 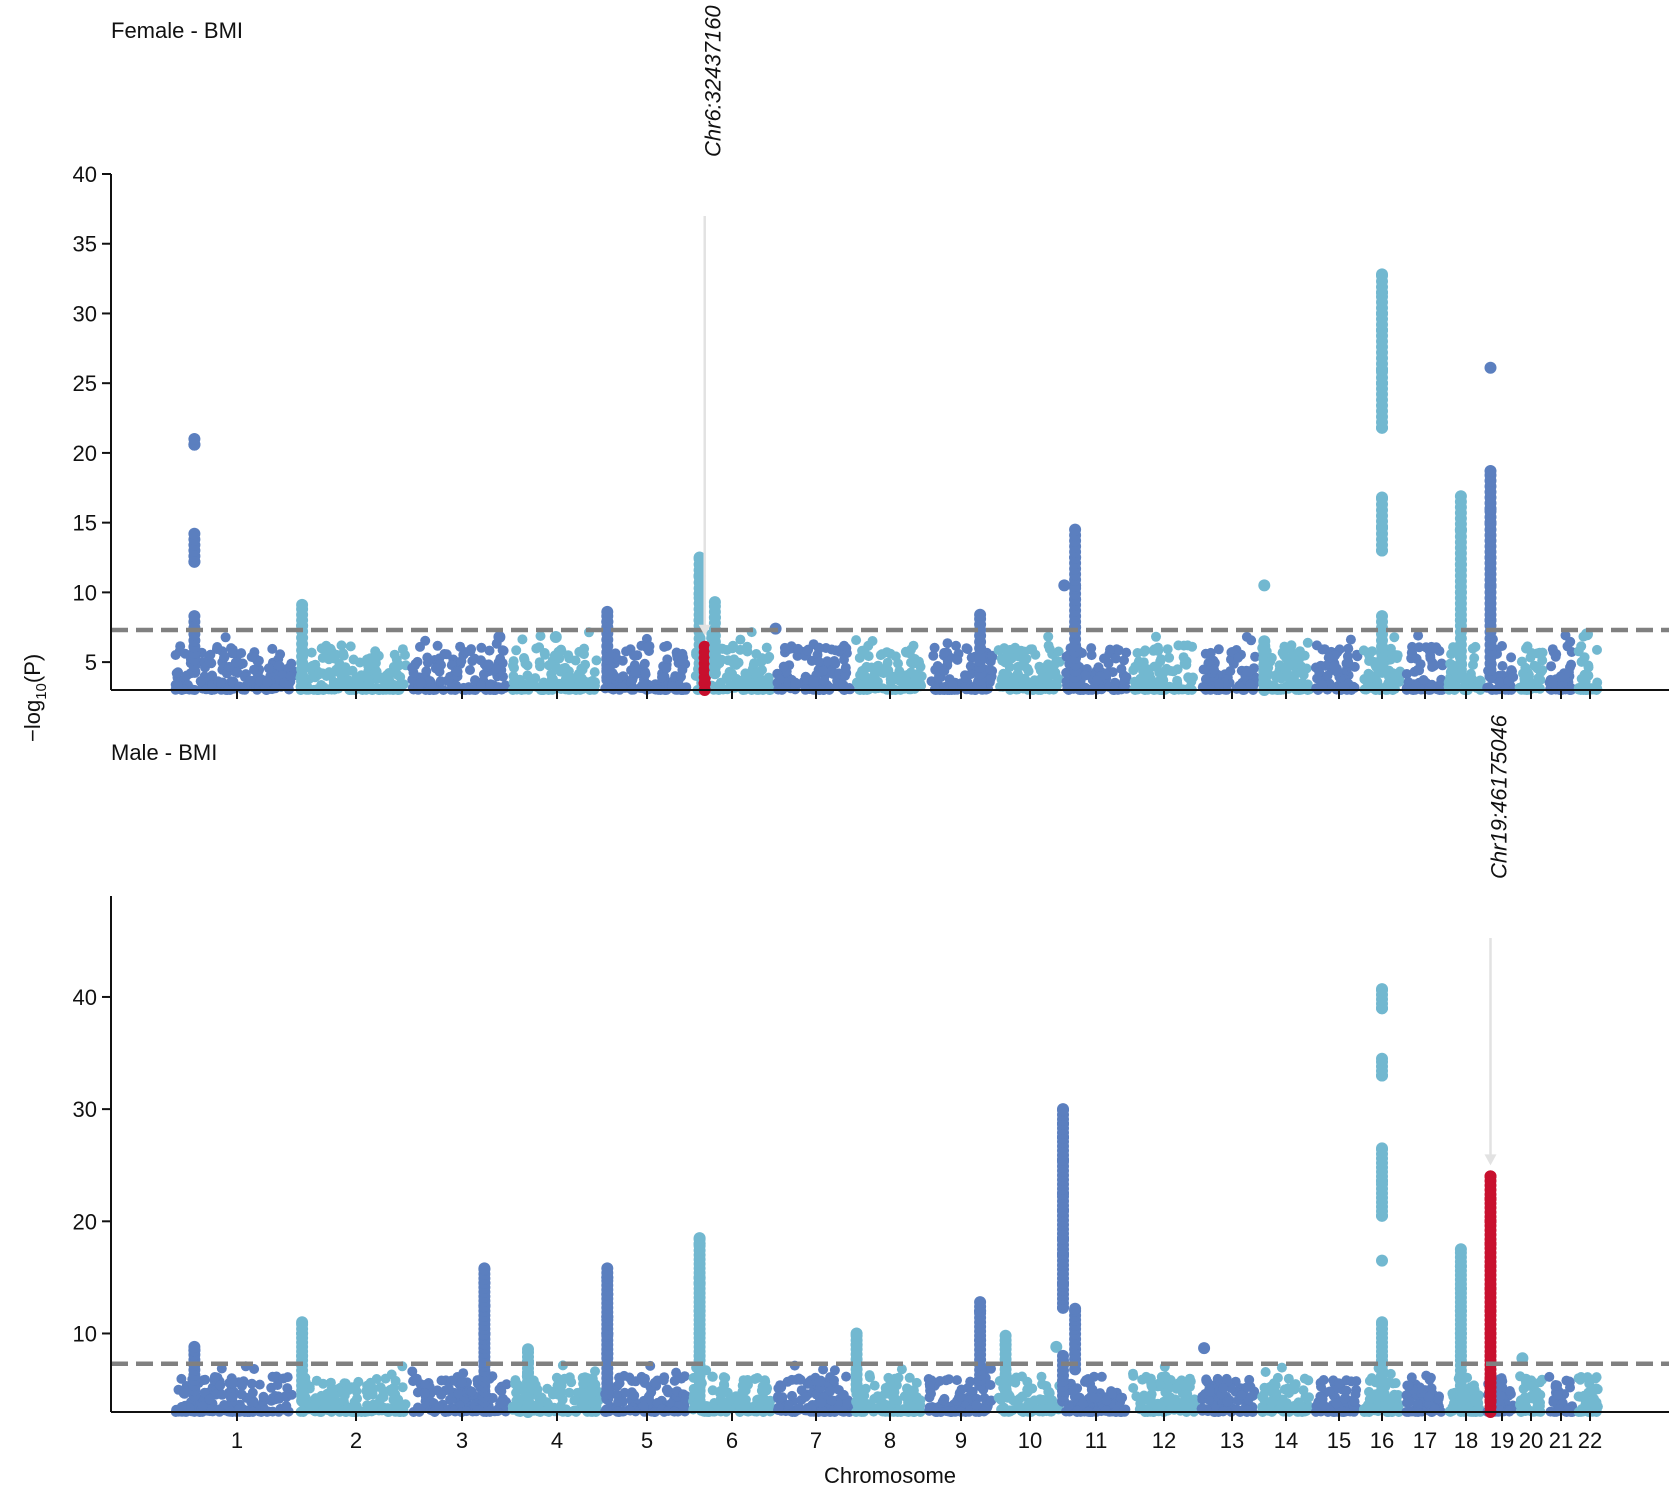 I want to click on x-tick-label: 18, so click(x=1466, y=1440).